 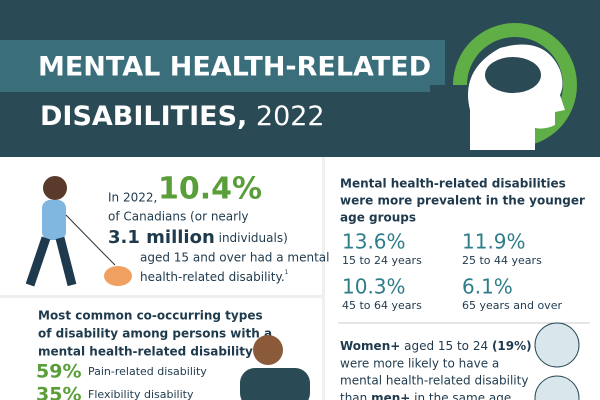 What do you see at coordinates (234, 67) in the screenshot?
I see `title: MENTAL HEALTH-RELATED` at bounding box center [234, 67].